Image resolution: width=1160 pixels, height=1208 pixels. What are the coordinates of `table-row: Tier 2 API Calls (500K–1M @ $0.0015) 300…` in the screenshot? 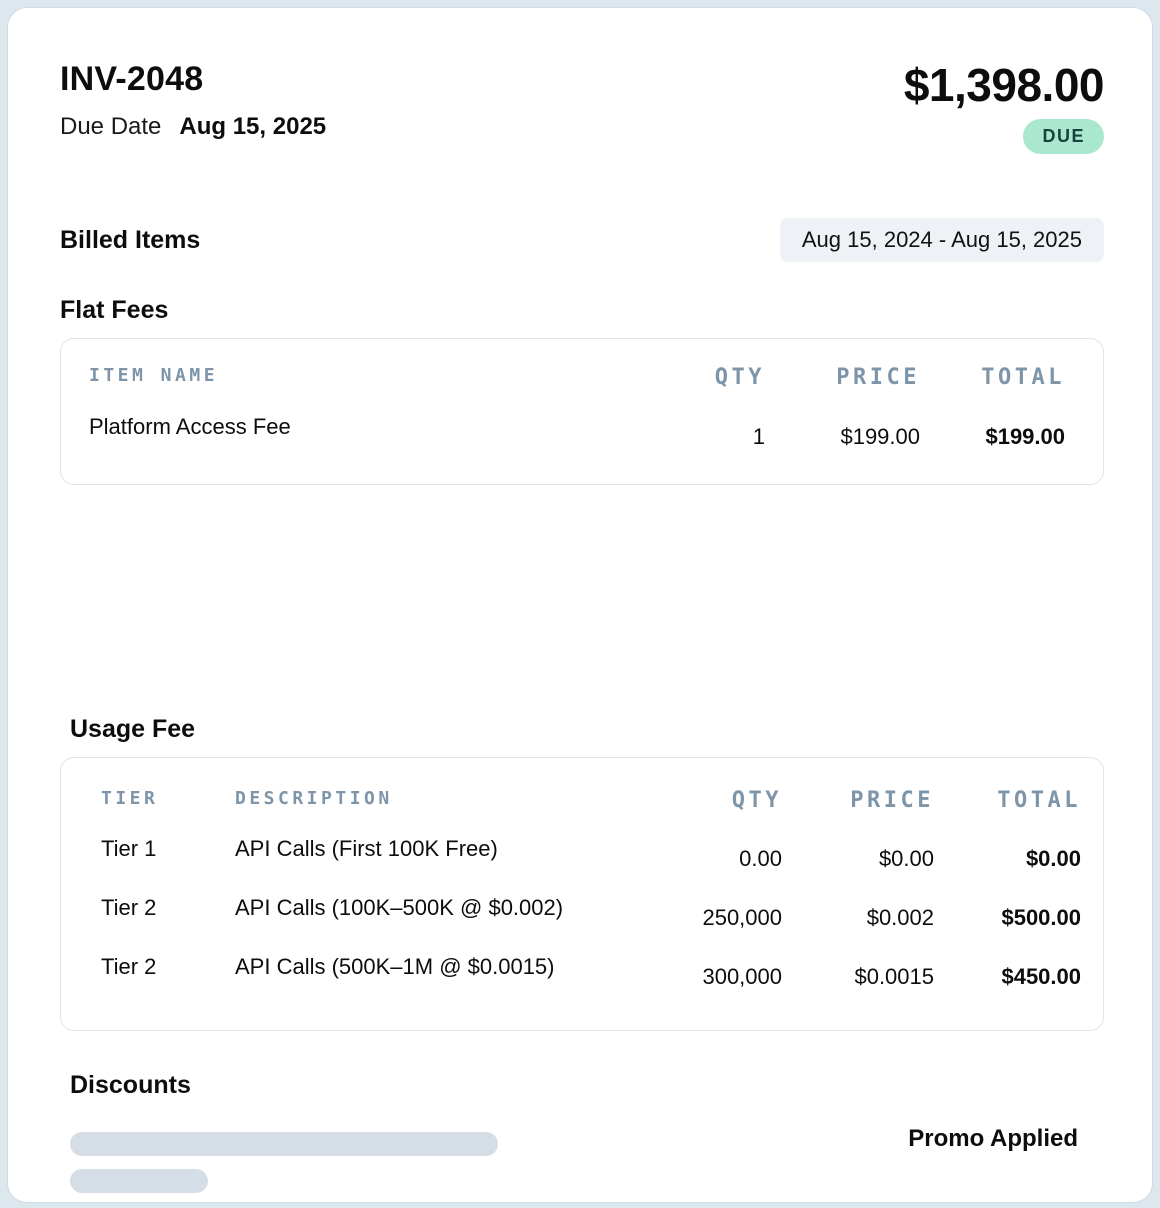 It's located at (591, 972).